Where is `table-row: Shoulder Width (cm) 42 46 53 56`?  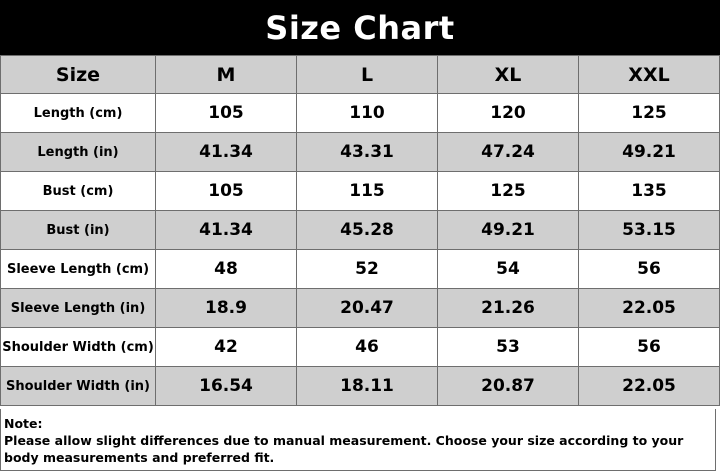 table-row: Shoulder Width (cm) 42 46 53 56 is located at coordinates (360, 347).